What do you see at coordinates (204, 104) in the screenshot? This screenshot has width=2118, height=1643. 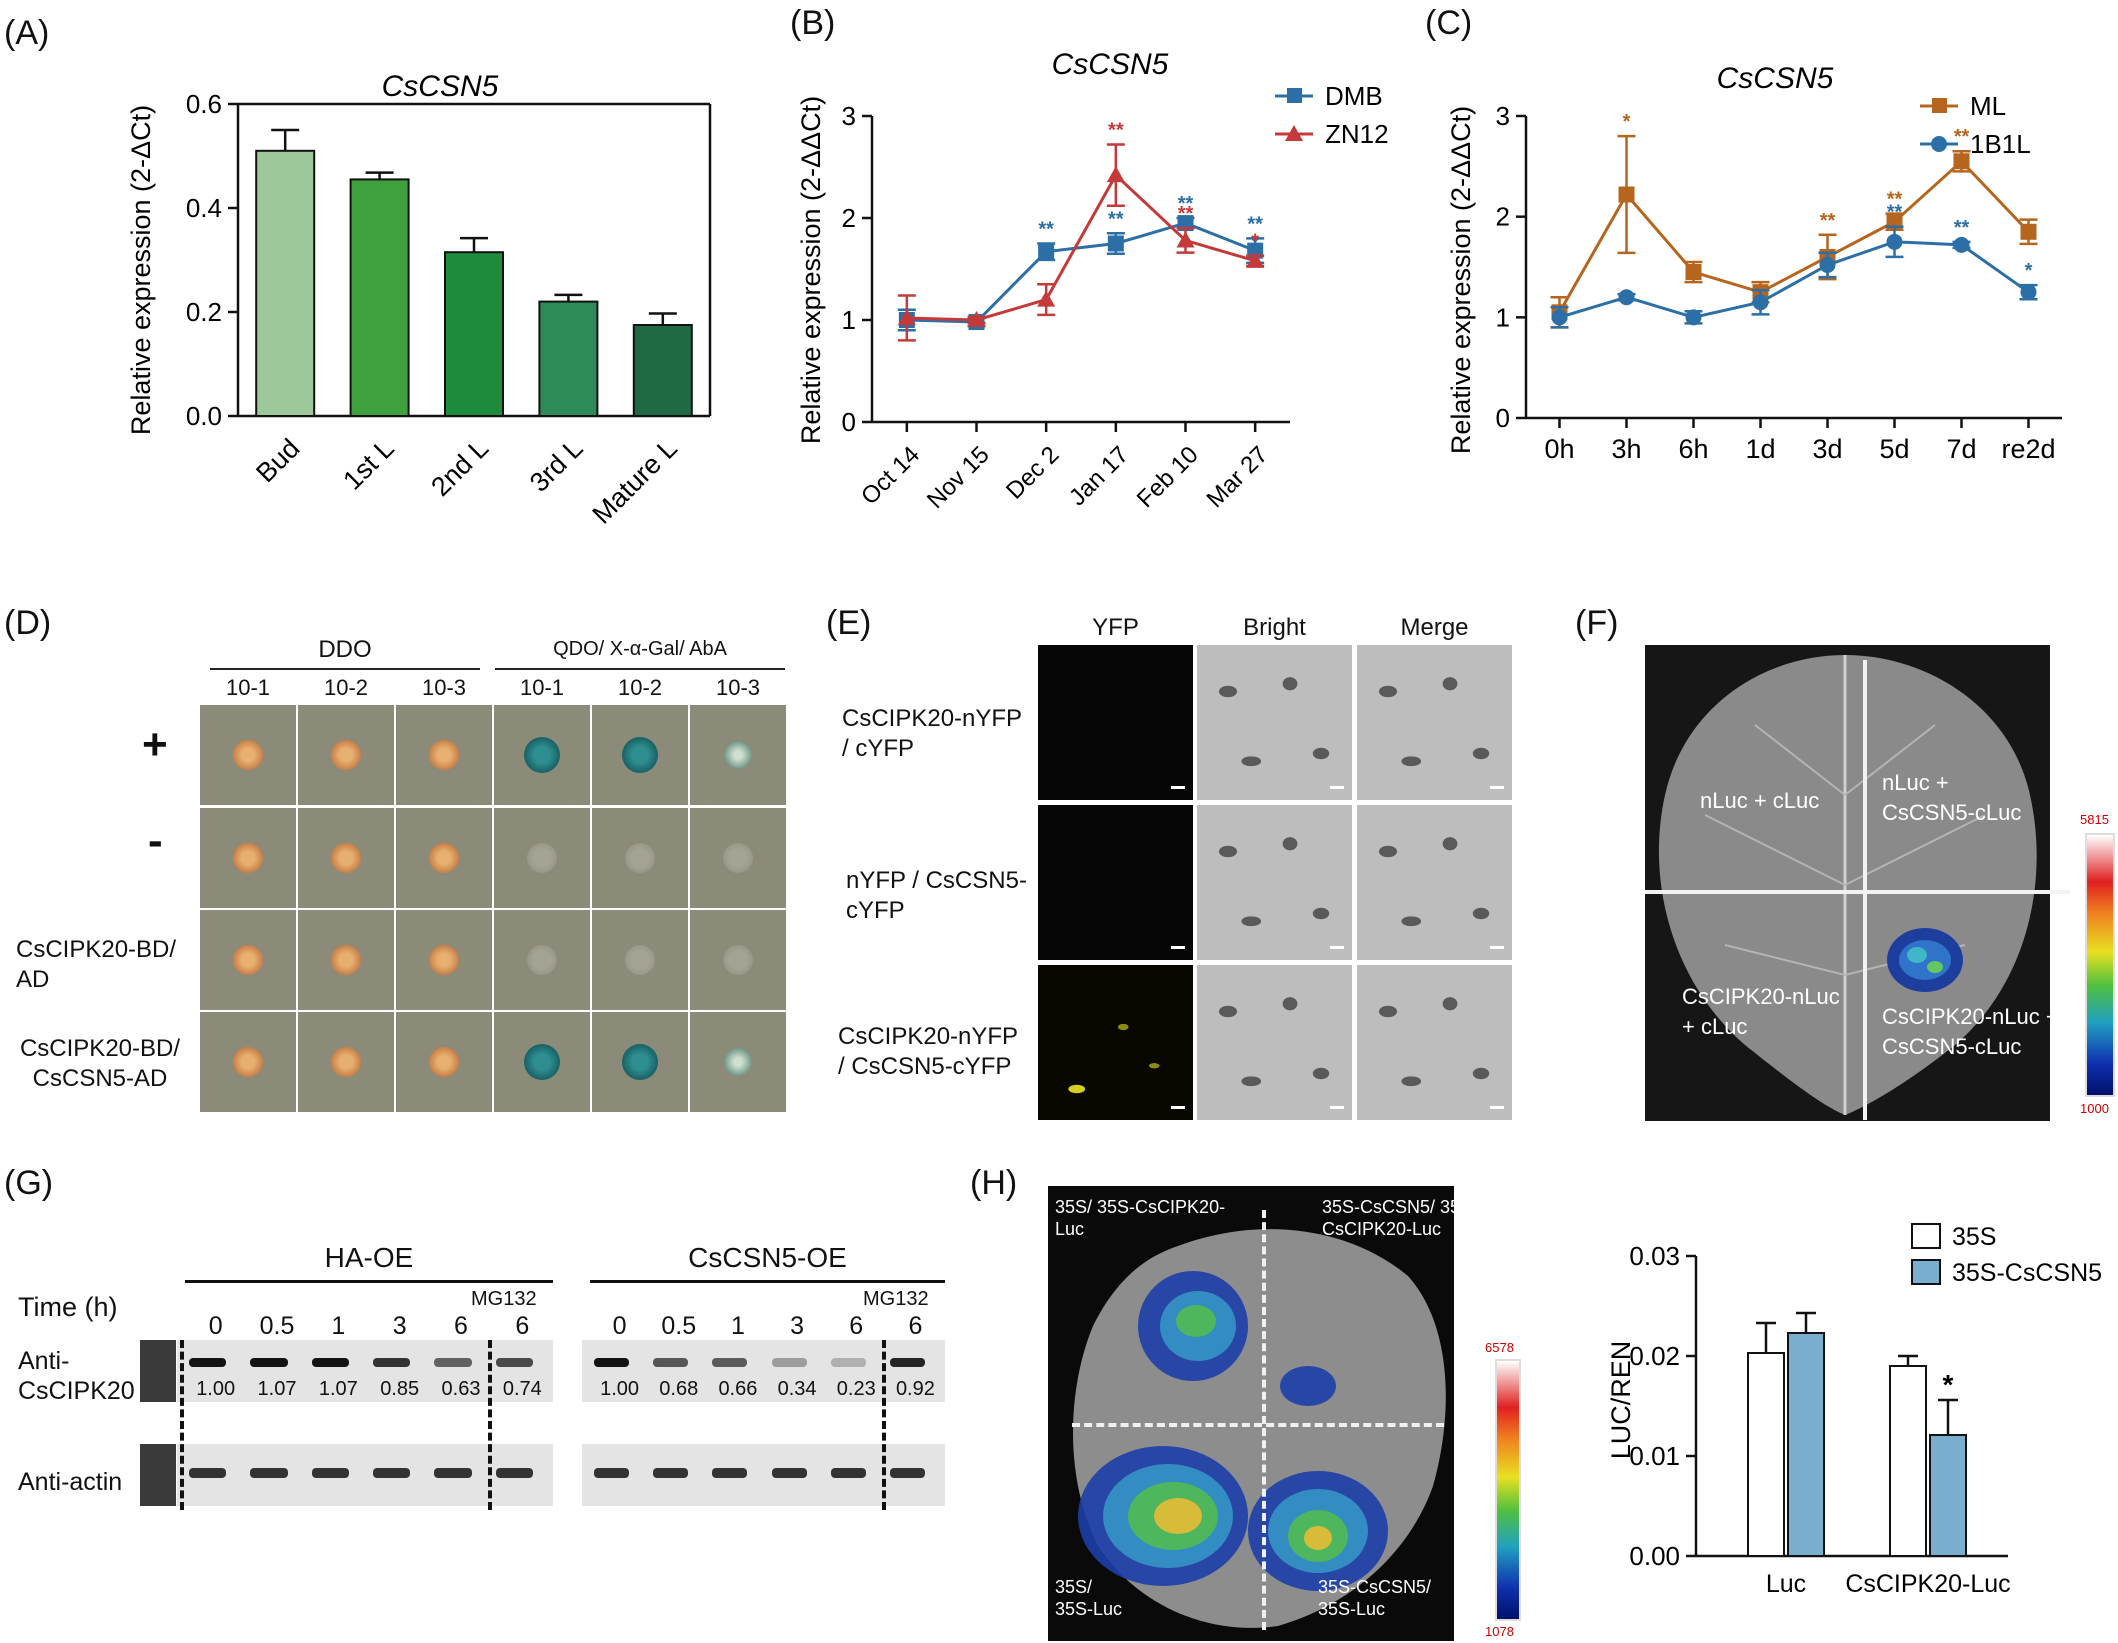 I see `y-tick-label: 0.6` at bounding box center [204, 104].